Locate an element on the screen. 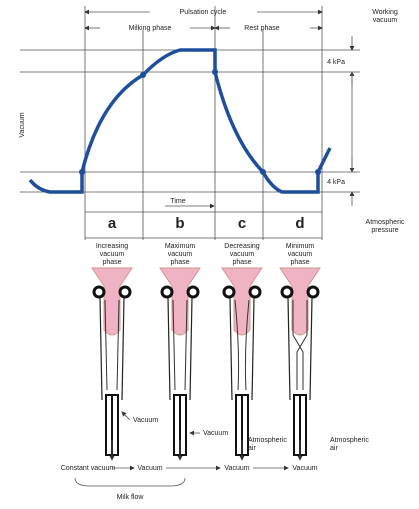 This screenshot has width=419, height=509. working-vacuum: Working is located at coordinates (385, 12).